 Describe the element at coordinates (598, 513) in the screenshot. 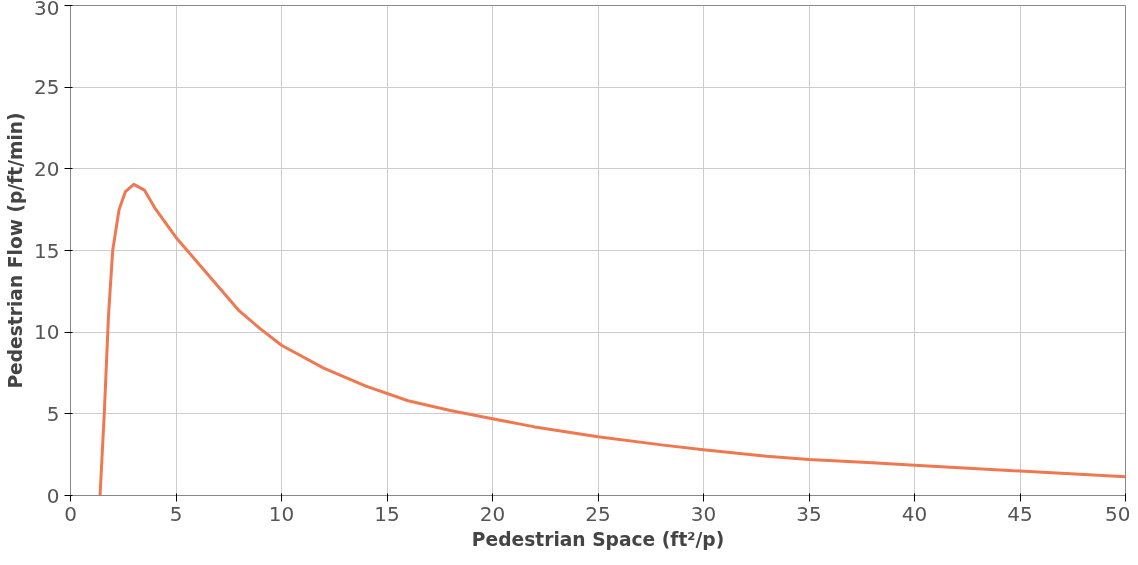

I see `x-tick-label: 25` at that location.